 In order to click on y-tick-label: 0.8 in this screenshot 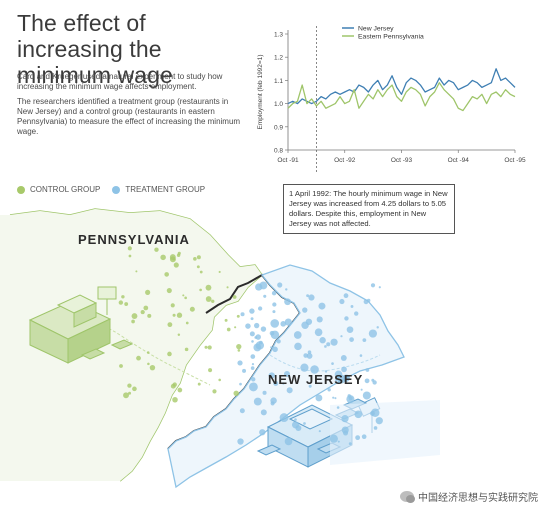, I will do `click(278, 151)`.